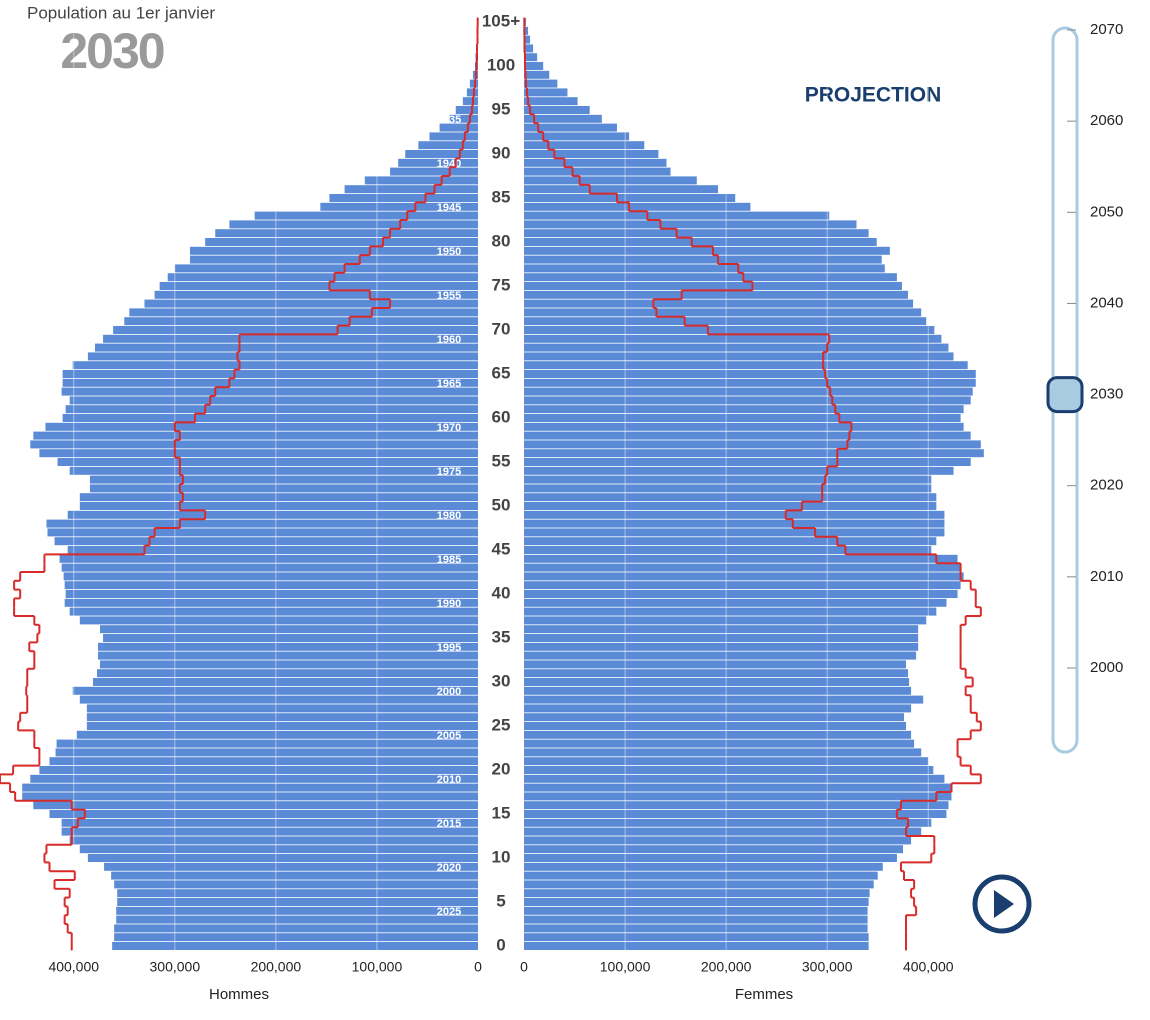 The image size is (1150, 1020). I want to click on projection-label: PROJECTION, so click(873, 95).